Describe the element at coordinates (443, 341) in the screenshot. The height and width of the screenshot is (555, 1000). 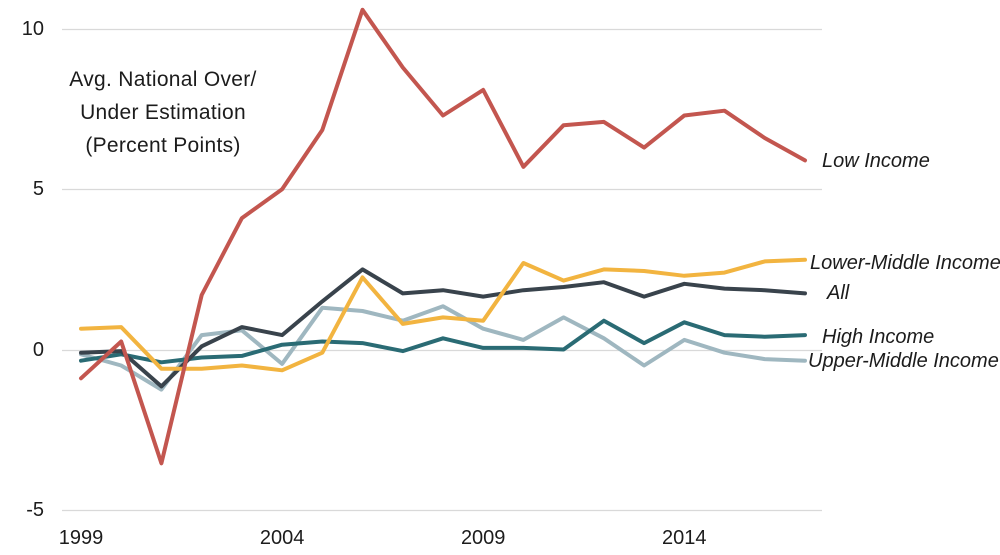
I see `line-high-income` at that location.